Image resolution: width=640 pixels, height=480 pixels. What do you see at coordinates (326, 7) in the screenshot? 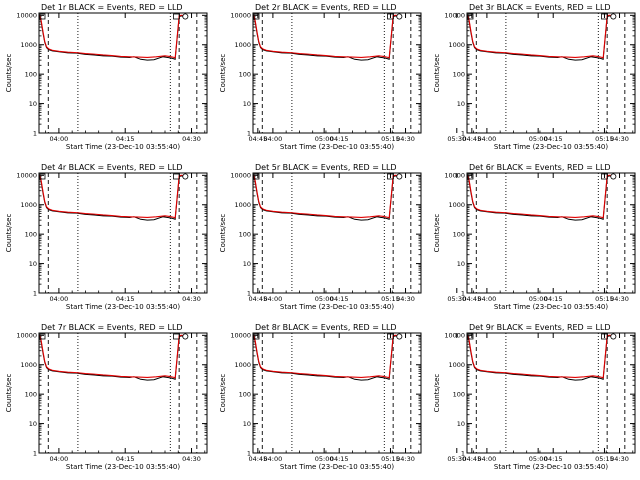
I see `panel-title: Det 2r BLACK = Events, RED = LLD` at bounding box center [326, 7].